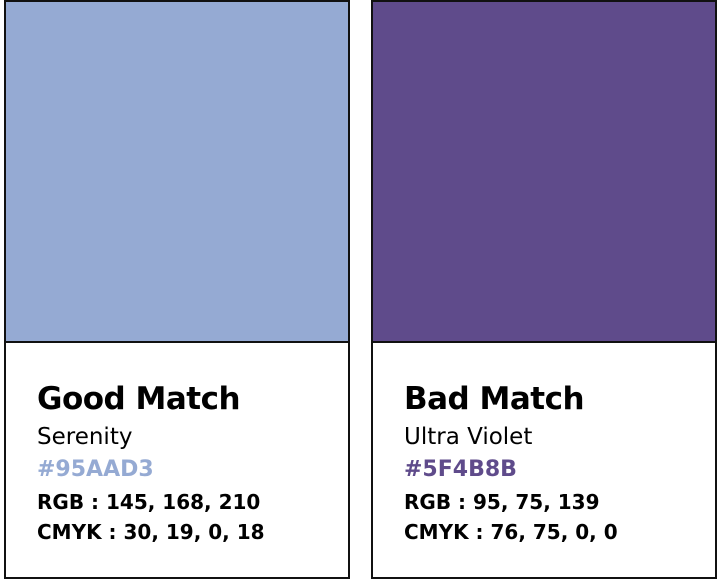 The image size is (720, 580). Describe the element at coordinates (468, 437) in the screenshot. I see `color-name: Ultra Violet` at that location.